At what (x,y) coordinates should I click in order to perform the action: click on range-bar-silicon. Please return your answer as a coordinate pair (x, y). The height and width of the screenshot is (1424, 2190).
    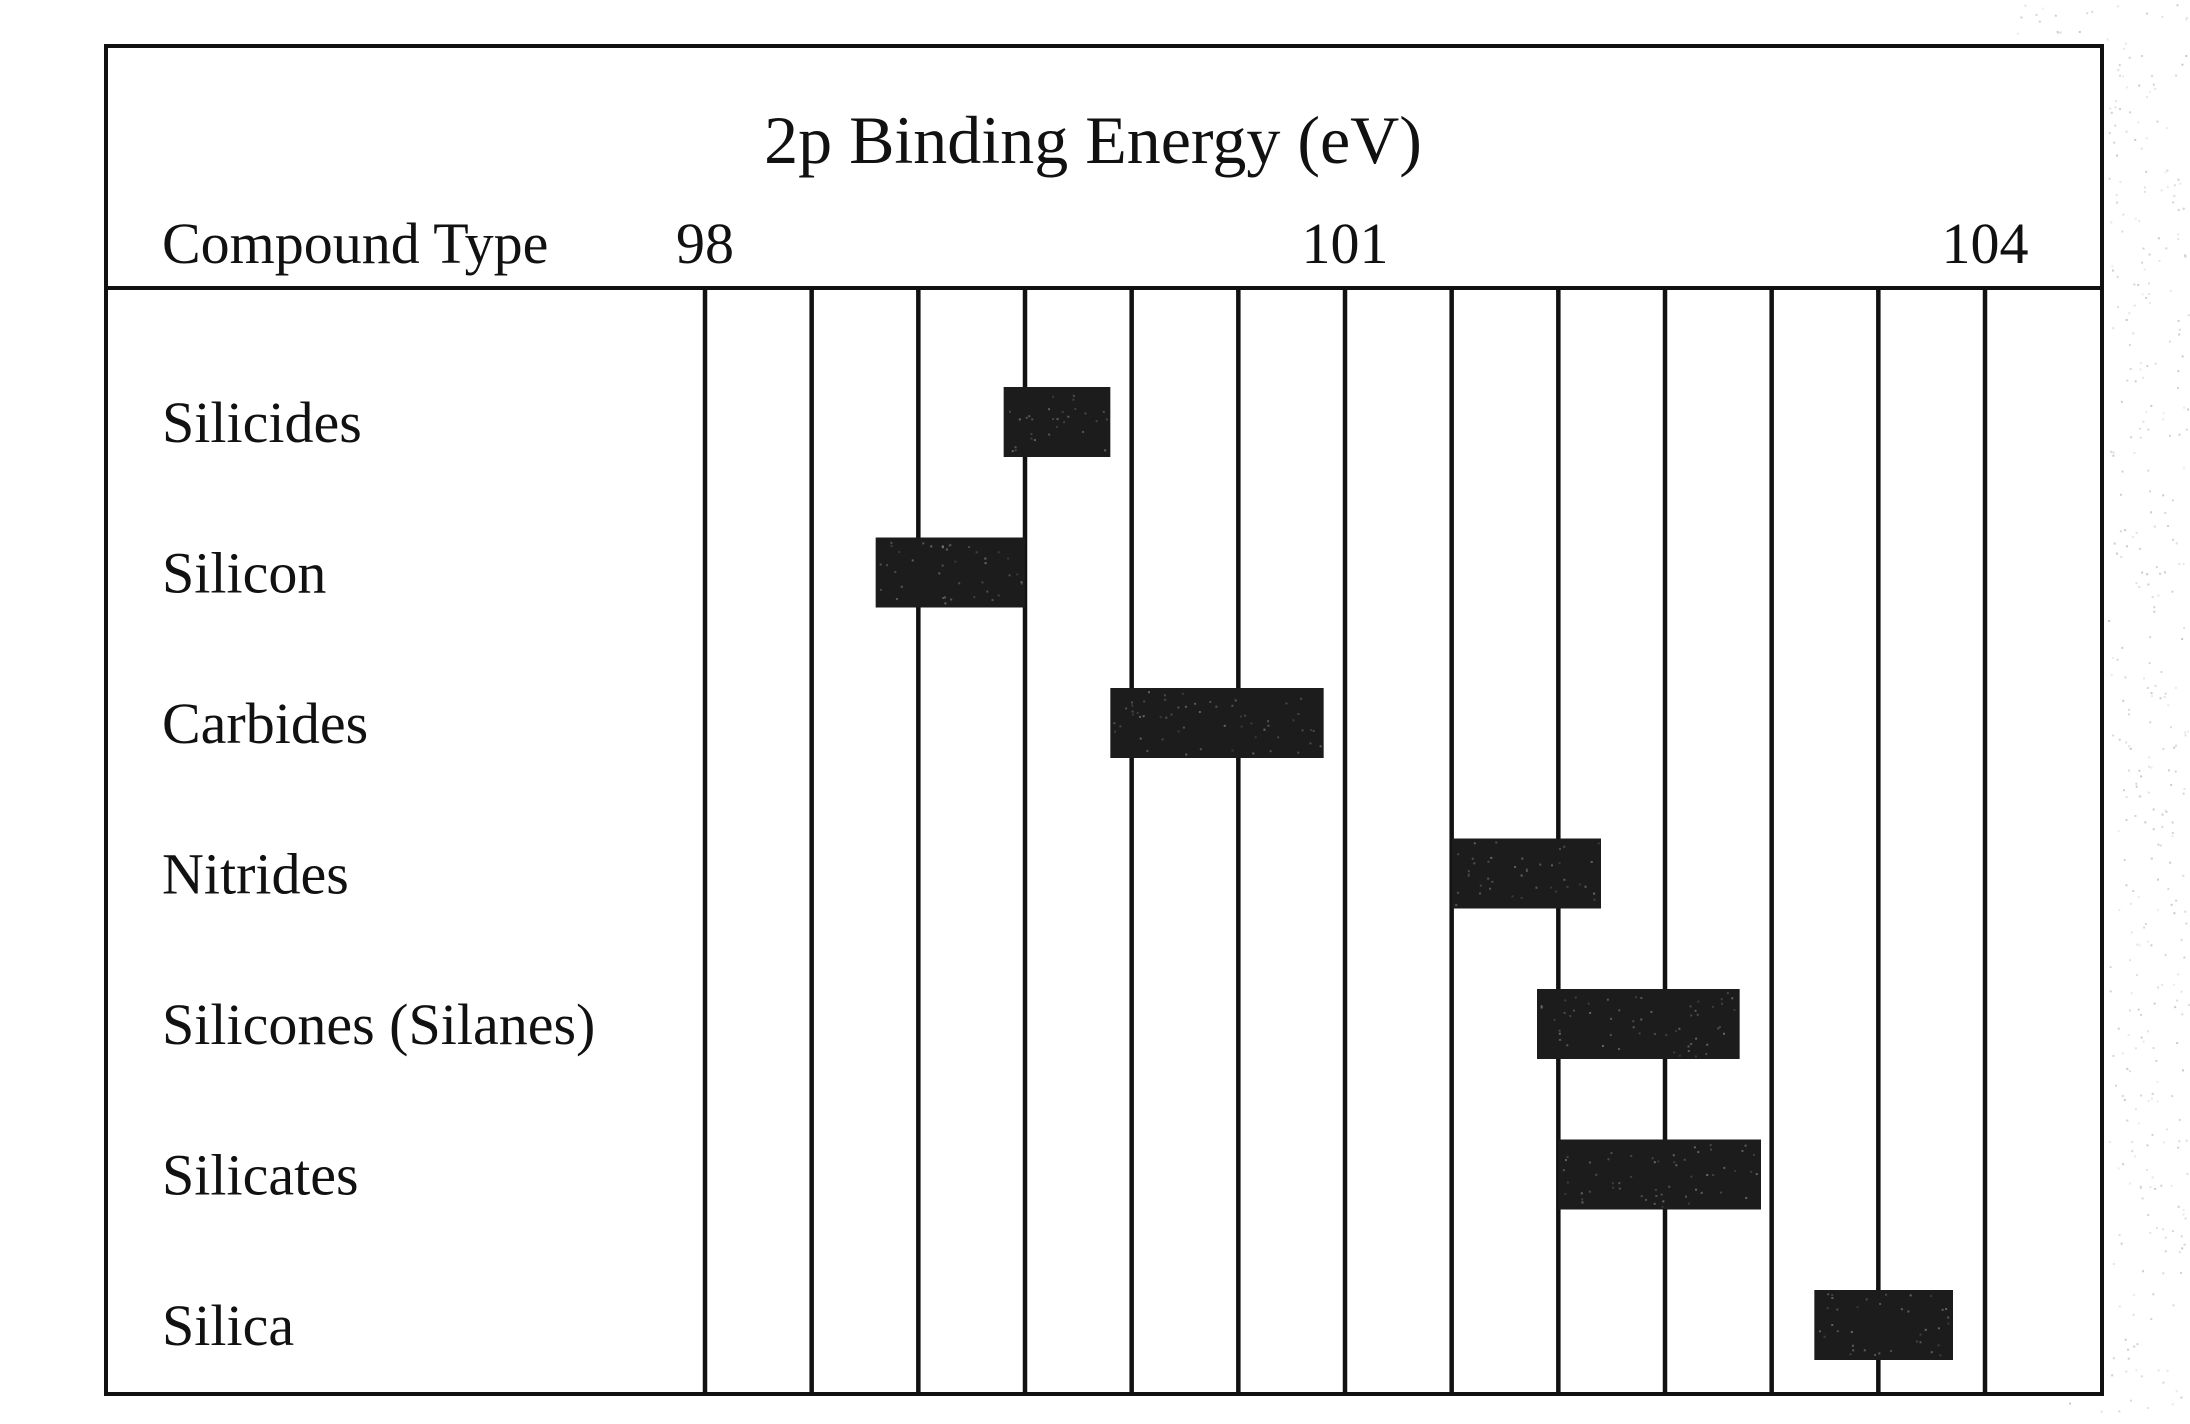
    Looking at the image, I should click on (950, 572).